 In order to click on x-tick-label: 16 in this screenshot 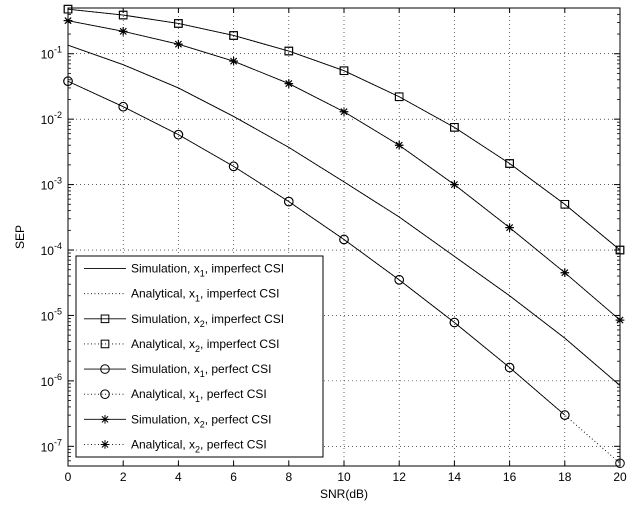, I will do `click(510, 477)`.